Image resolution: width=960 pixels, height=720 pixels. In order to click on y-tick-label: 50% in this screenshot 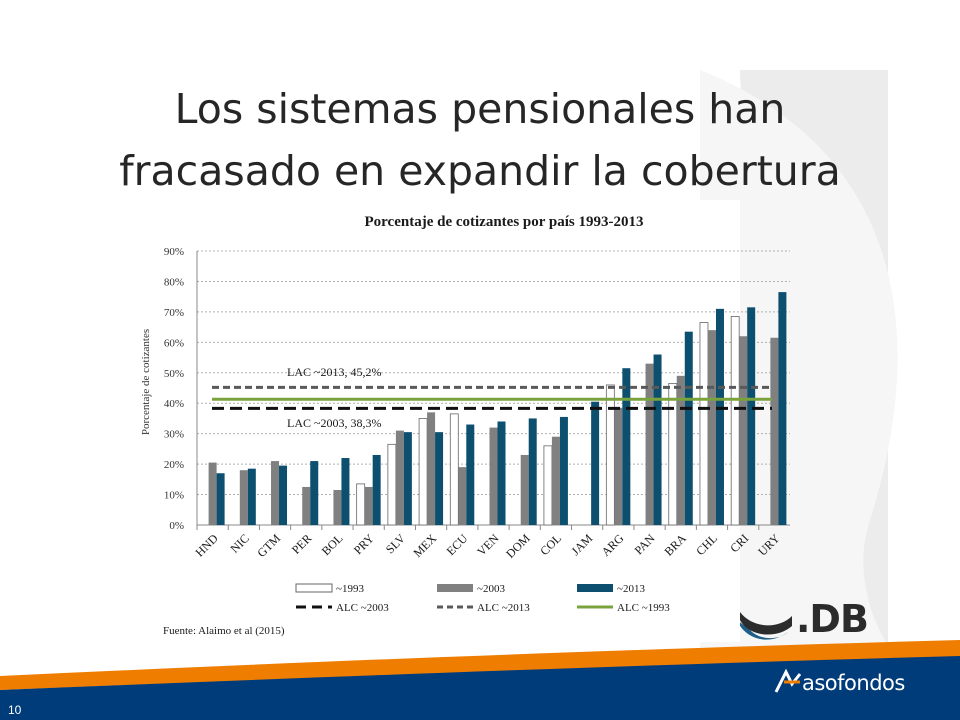, I will do `click(174, 374)`.